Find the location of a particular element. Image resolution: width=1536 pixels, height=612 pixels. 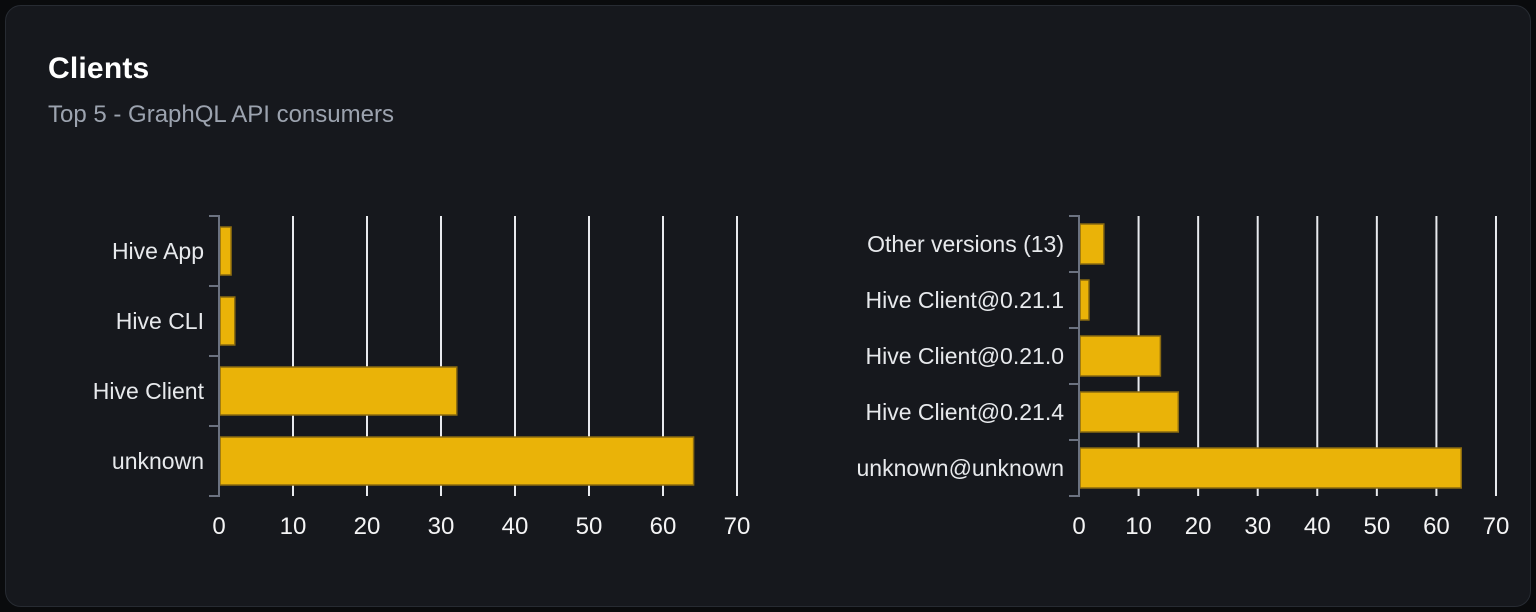

category-label: Hive Client is located at coordinates (149, 391).